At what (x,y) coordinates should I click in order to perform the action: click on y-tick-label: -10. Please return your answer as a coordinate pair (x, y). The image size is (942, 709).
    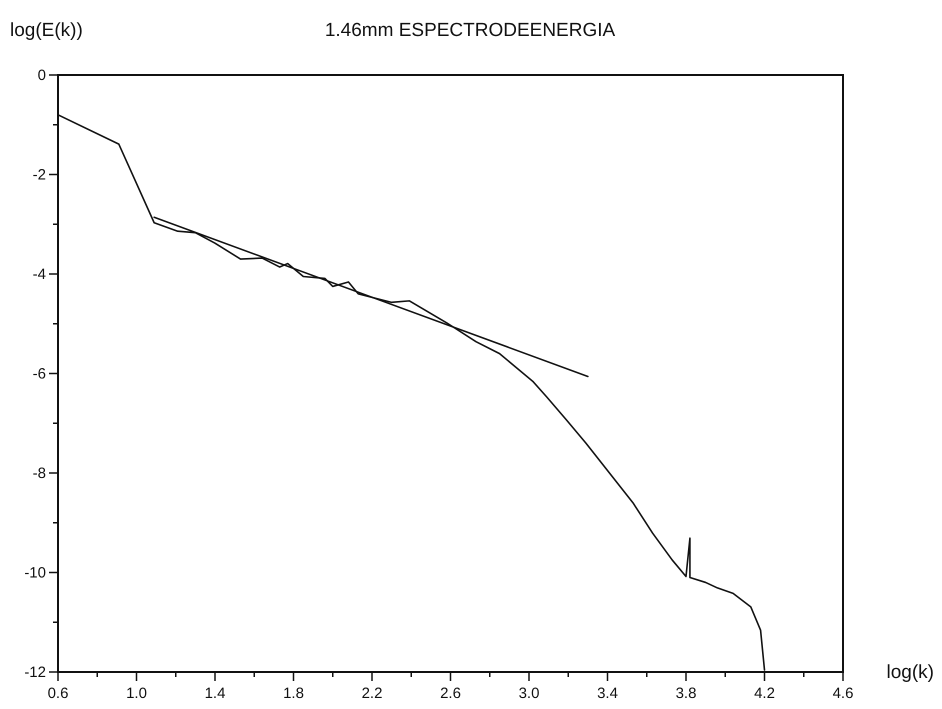
    Looking at the image, I should click on (35, 573).